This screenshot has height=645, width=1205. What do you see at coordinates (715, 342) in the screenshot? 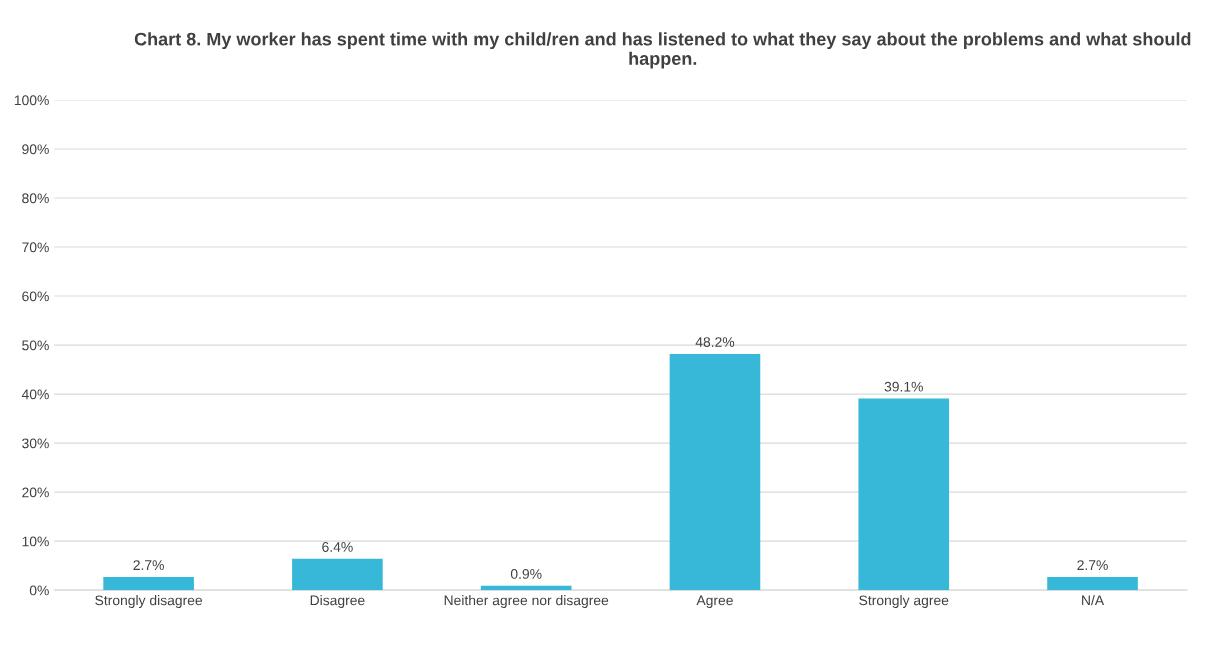
I see `data-label: 48.2%` at bounding box center [715, 342].